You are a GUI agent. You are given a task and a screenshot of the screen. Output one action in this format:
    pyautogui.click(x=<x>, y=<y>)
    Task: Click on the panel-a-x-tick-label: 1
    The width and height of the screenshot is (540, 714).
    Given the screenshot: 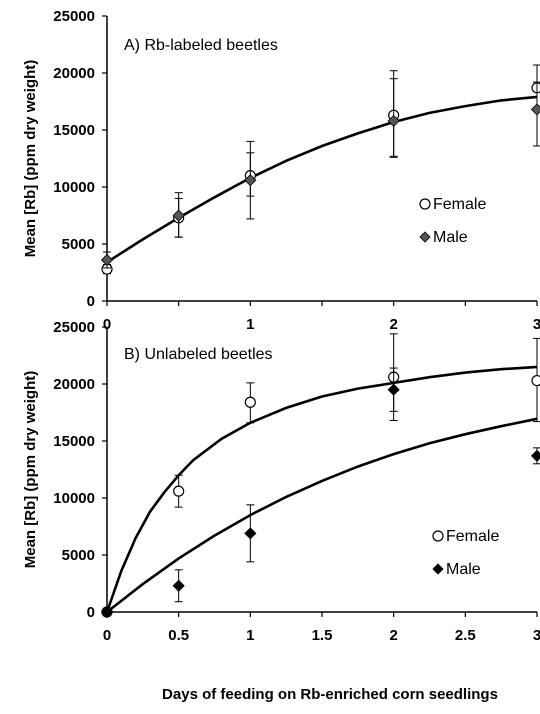 What is the action you would take?
    pyautogui.click(x=250, y=324)
    